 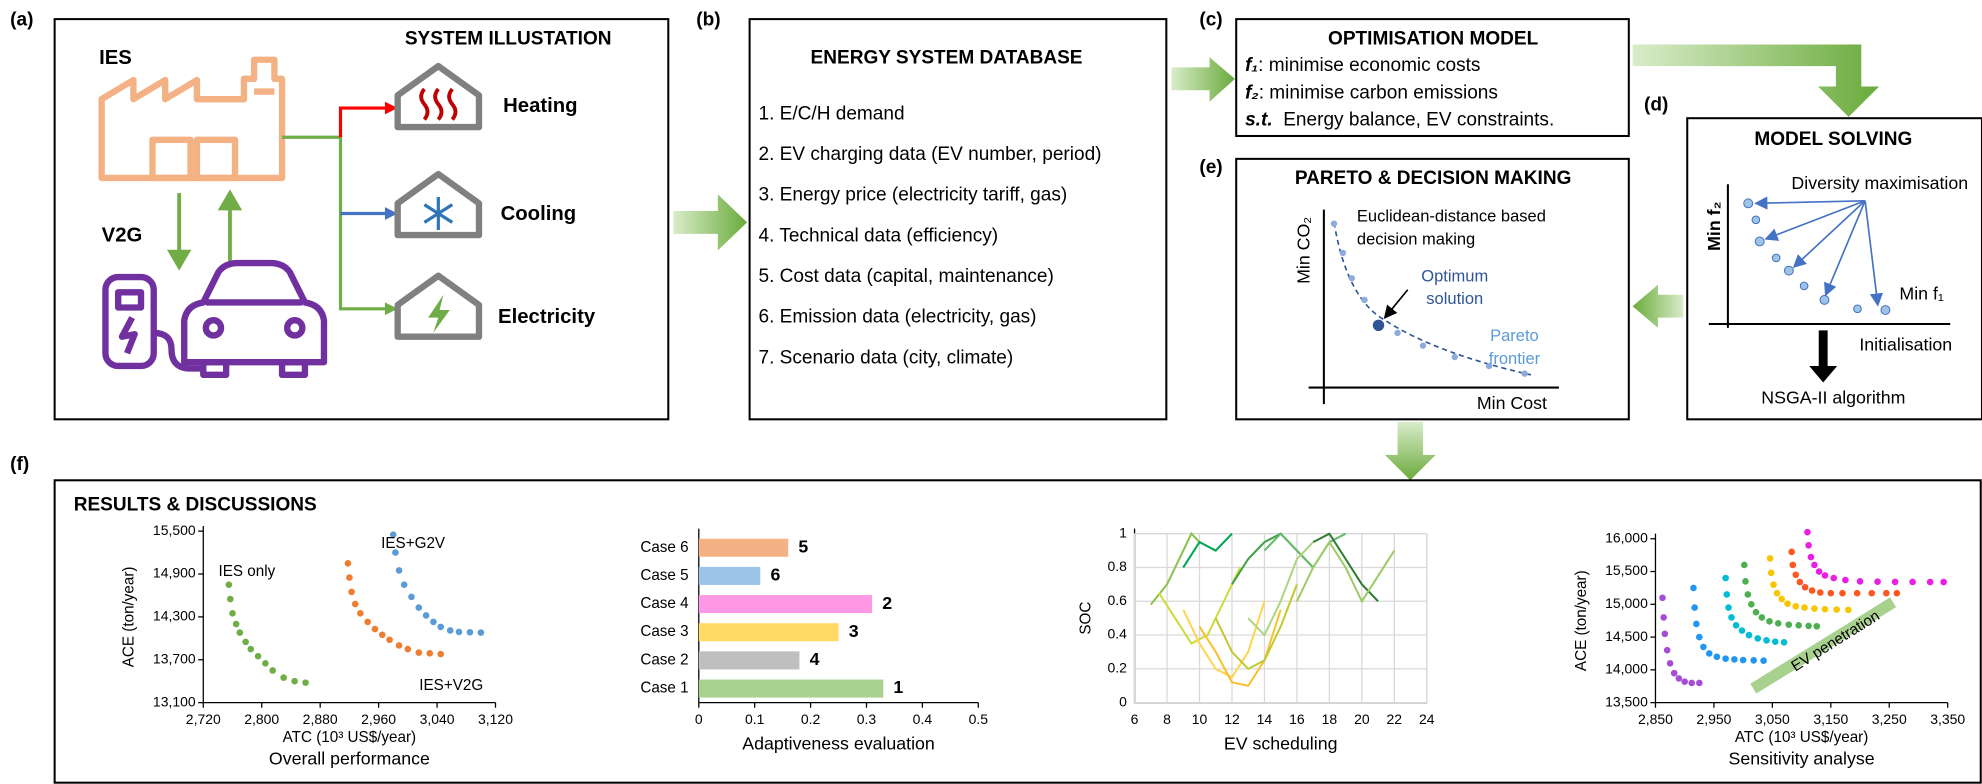 I want to click on factory-icon, so click(x=192, y=119).